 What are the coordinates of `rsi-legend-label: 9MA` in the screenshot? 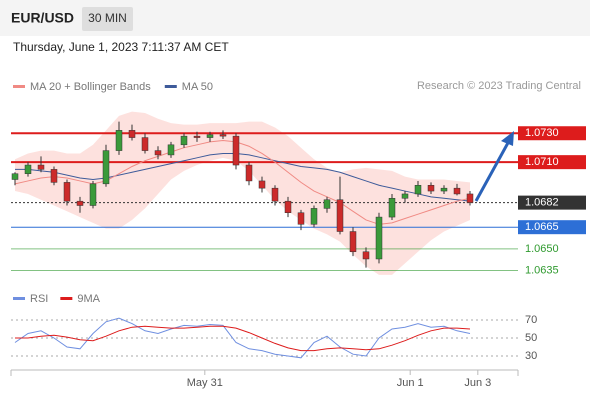 It's located at (88, 299).